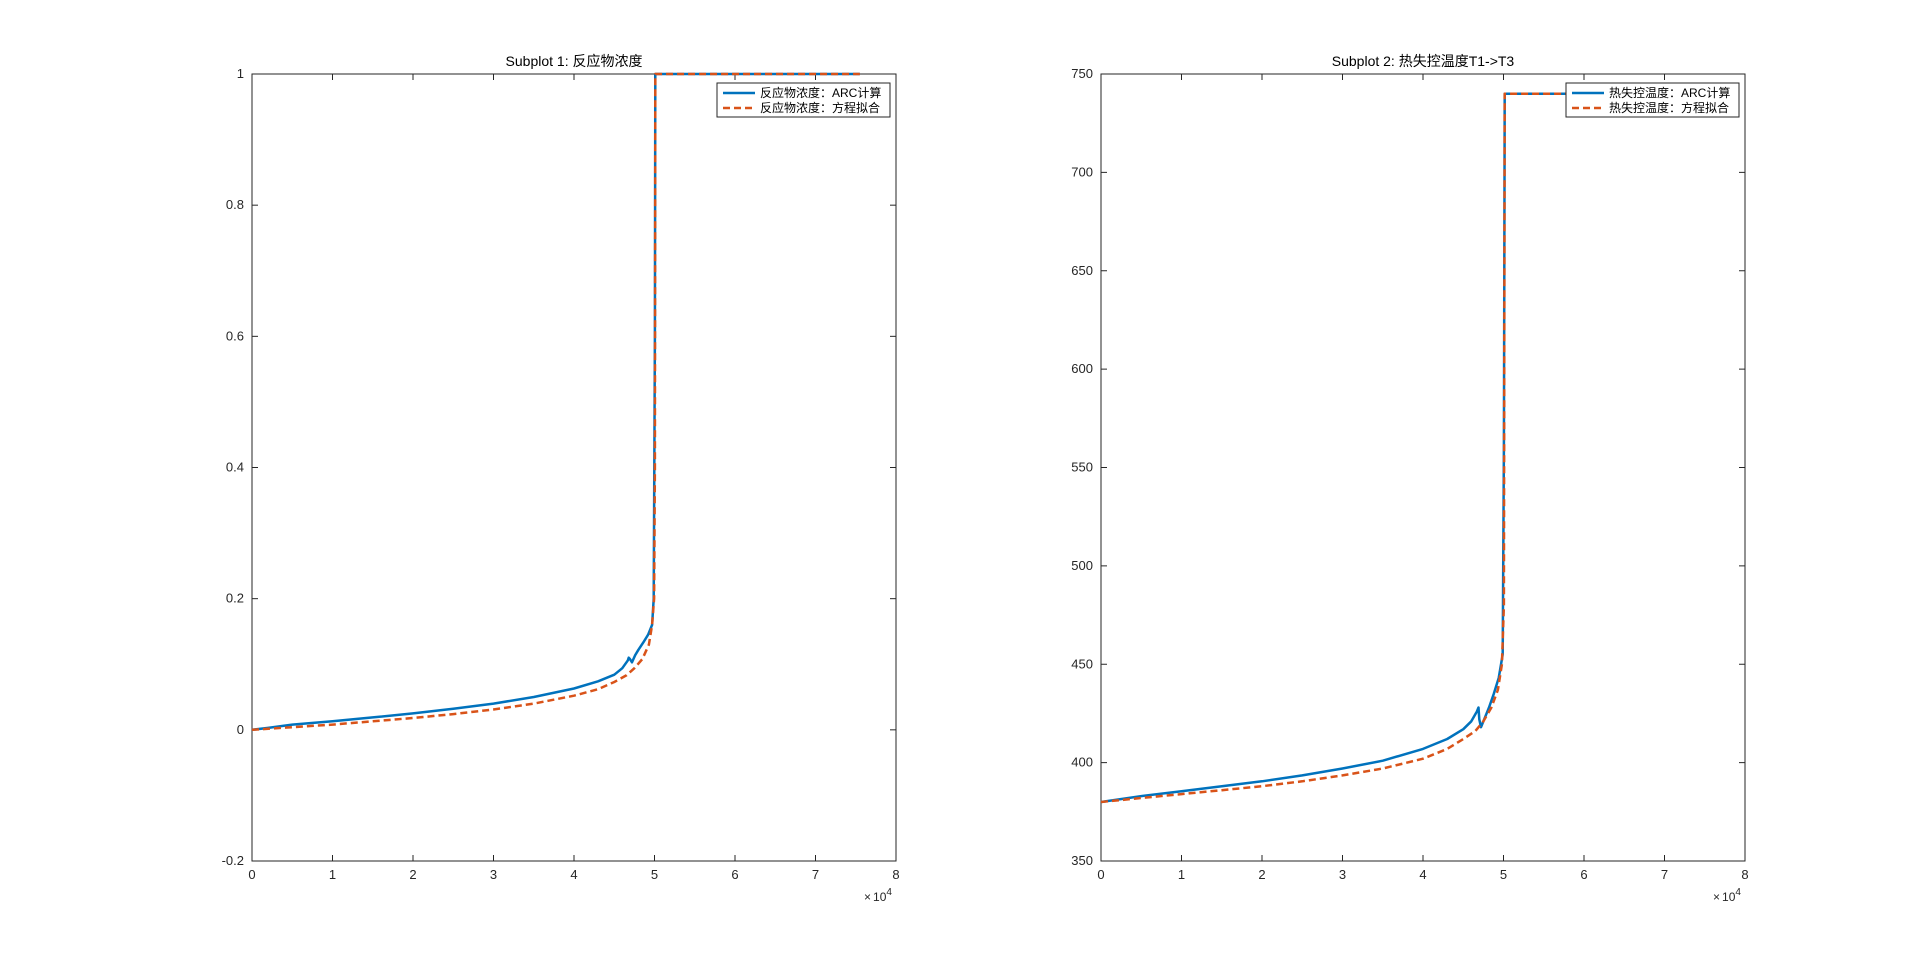 This screenshot has height=962, width=1920. What do you see at coordinates (233, 860) in the screenshot?
I see `y-tick-label: -0.2` at bounding box center [233, 860].